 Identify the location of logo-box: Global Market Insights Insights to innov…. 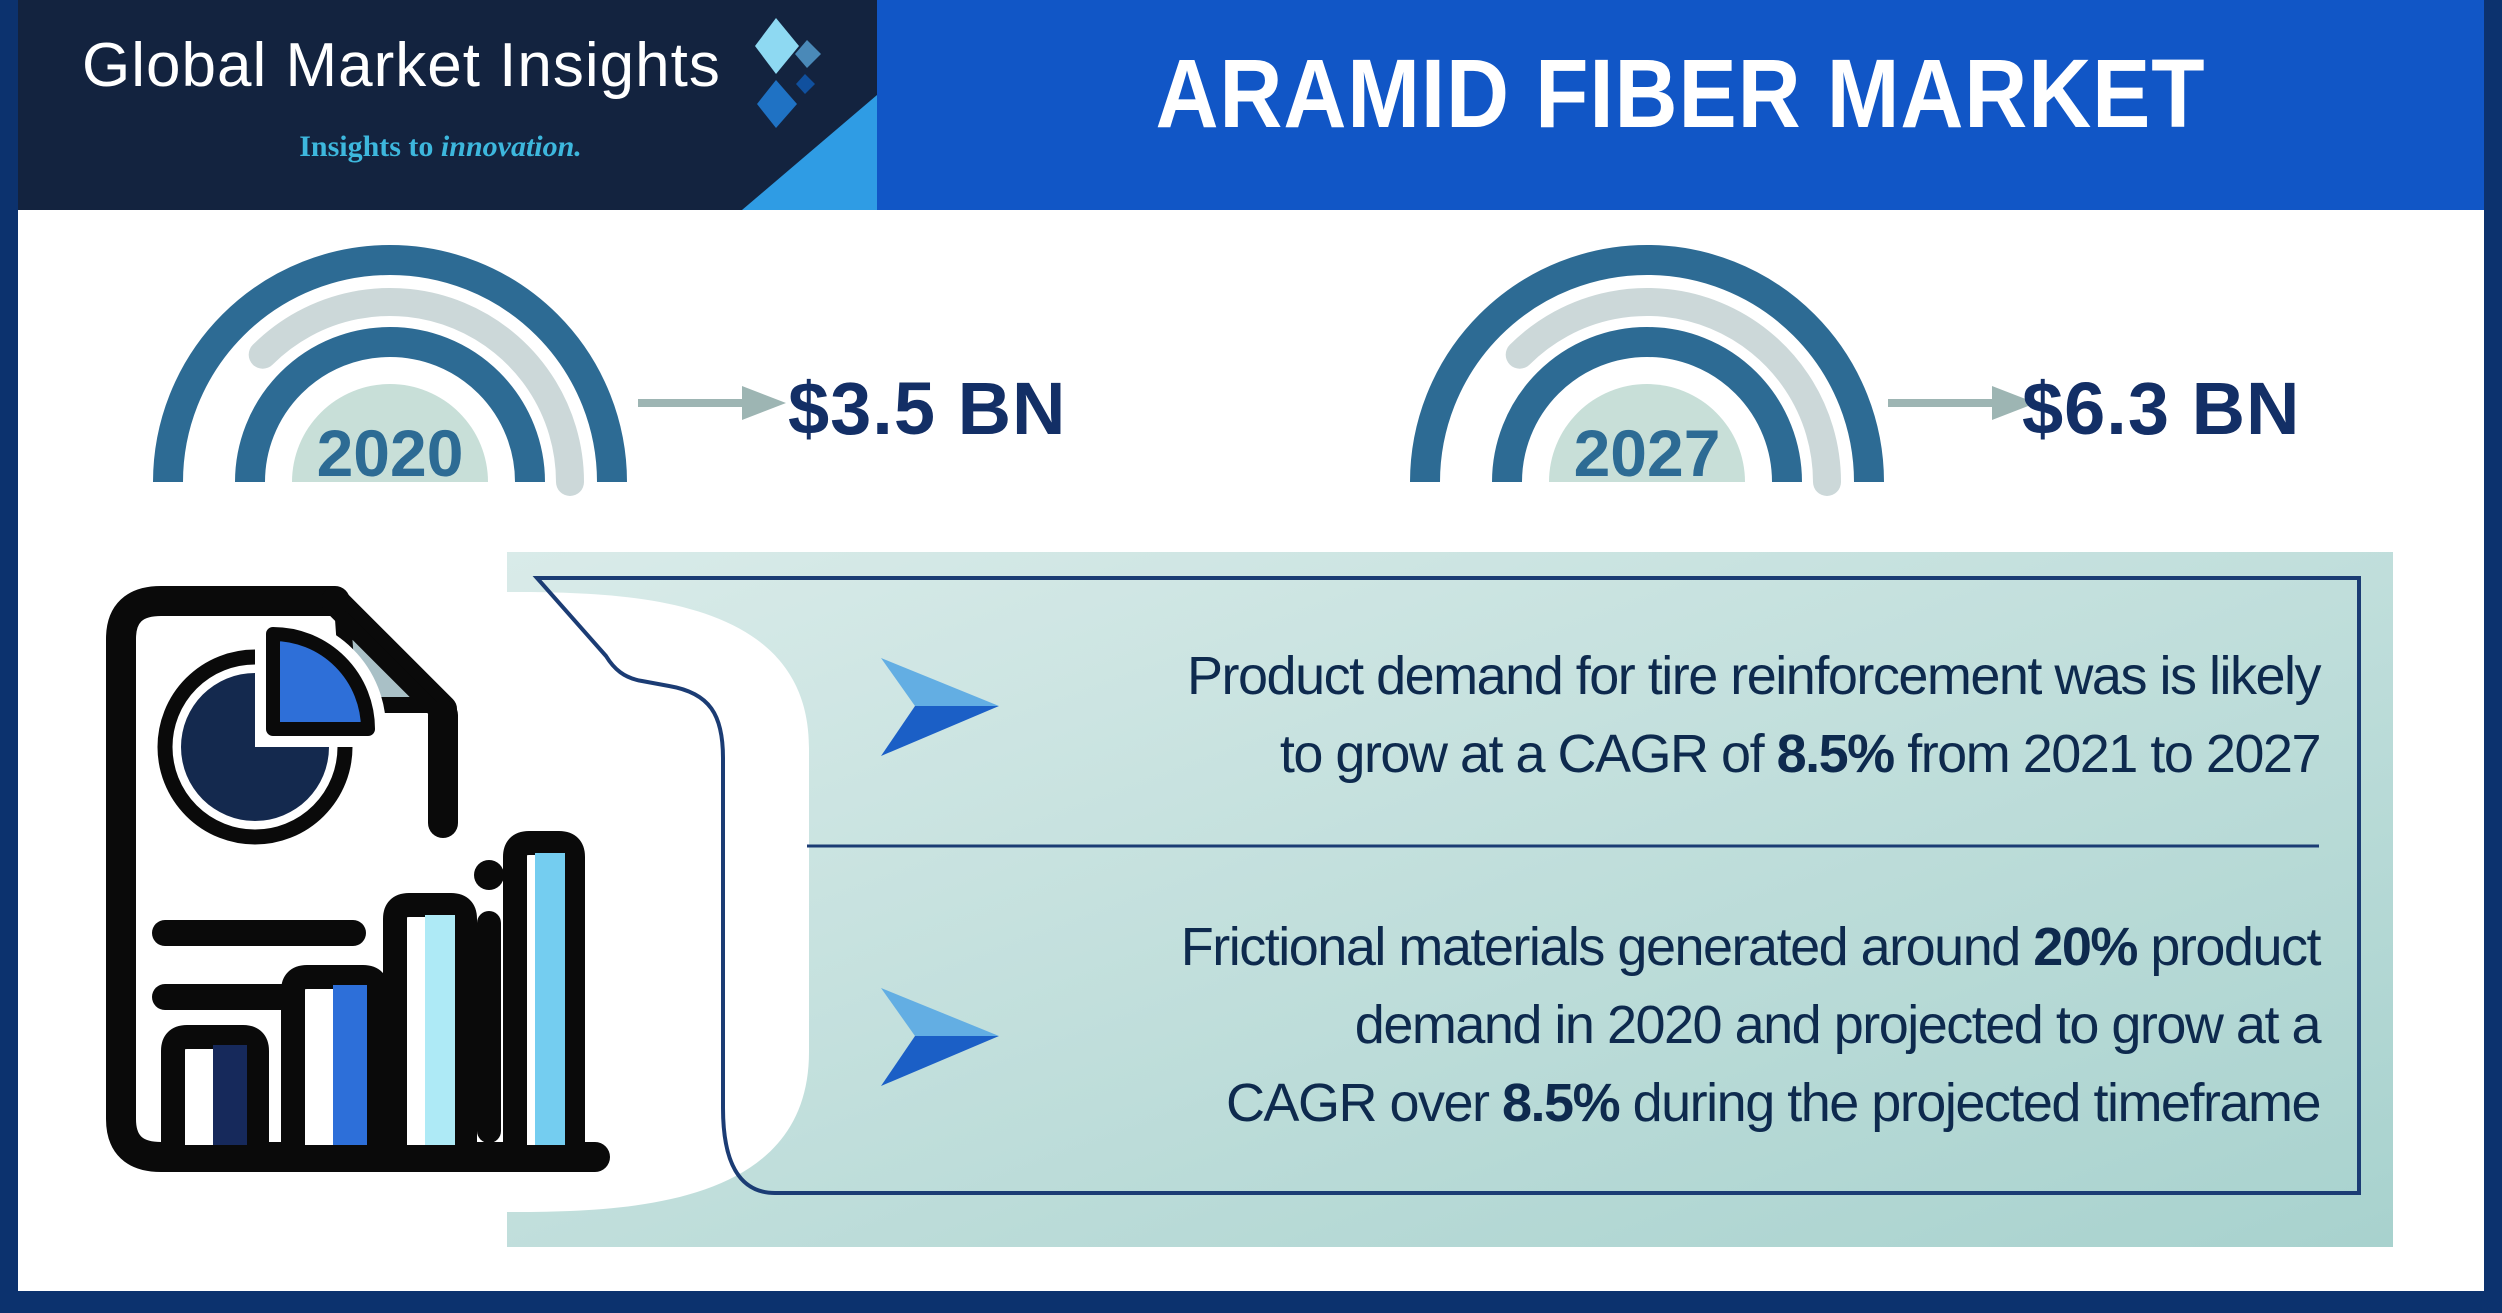
(440, 105).